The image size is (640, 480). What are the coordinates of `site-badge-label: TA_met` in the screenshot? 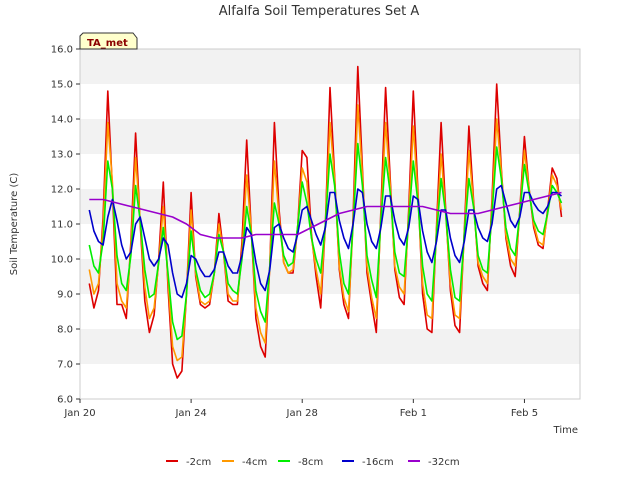 It's located at (107, 43).